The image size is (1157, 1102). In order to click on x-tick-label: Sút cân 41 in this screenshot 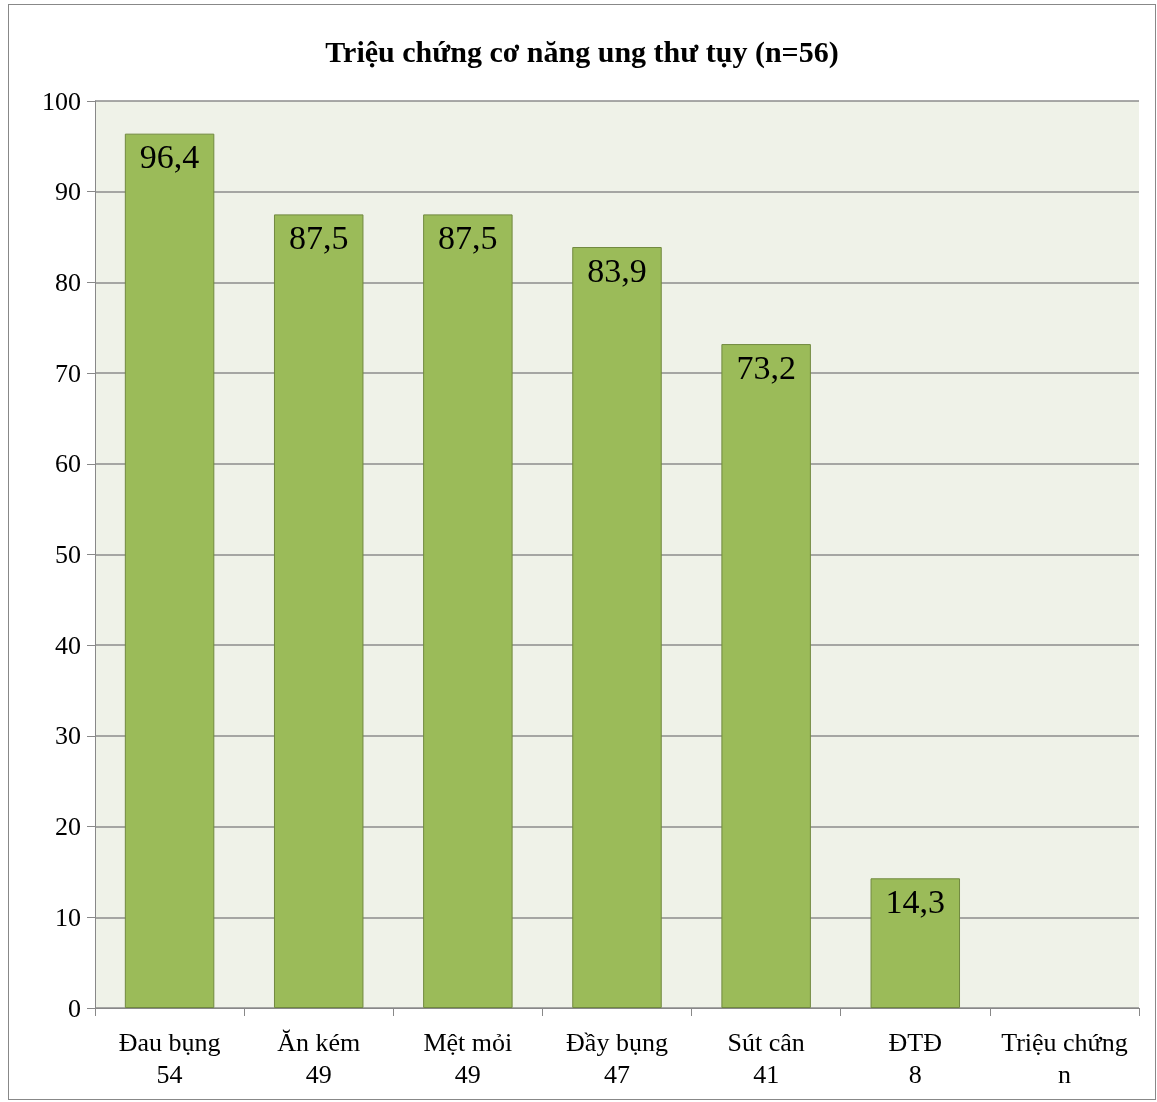, I will do `click(766, 1058)`.